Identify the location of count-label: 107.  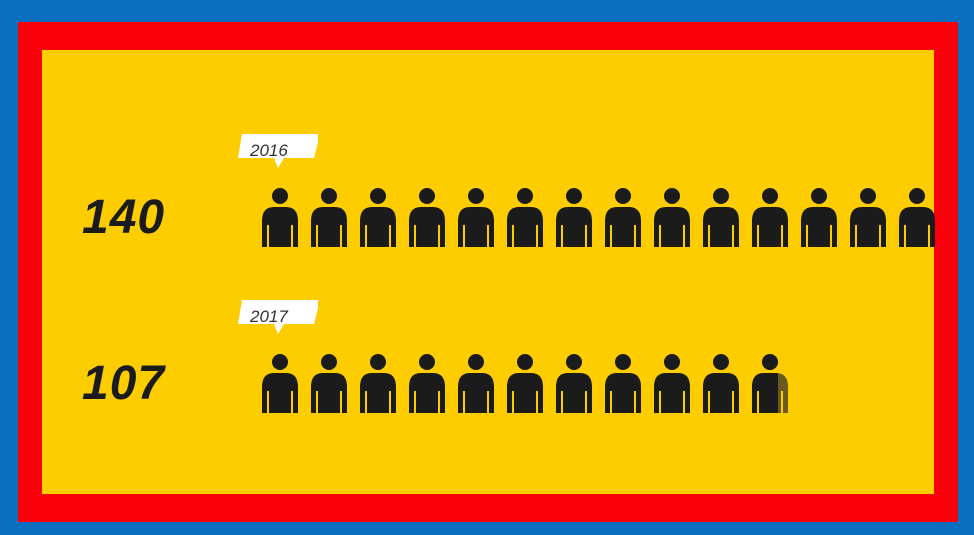
(124, 383).